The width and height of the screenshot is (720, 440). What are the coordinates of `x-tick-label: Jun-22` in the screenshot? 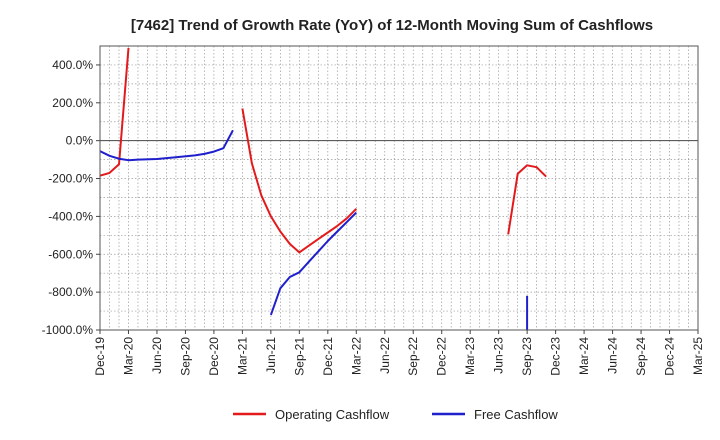 It's located at (385, 355).